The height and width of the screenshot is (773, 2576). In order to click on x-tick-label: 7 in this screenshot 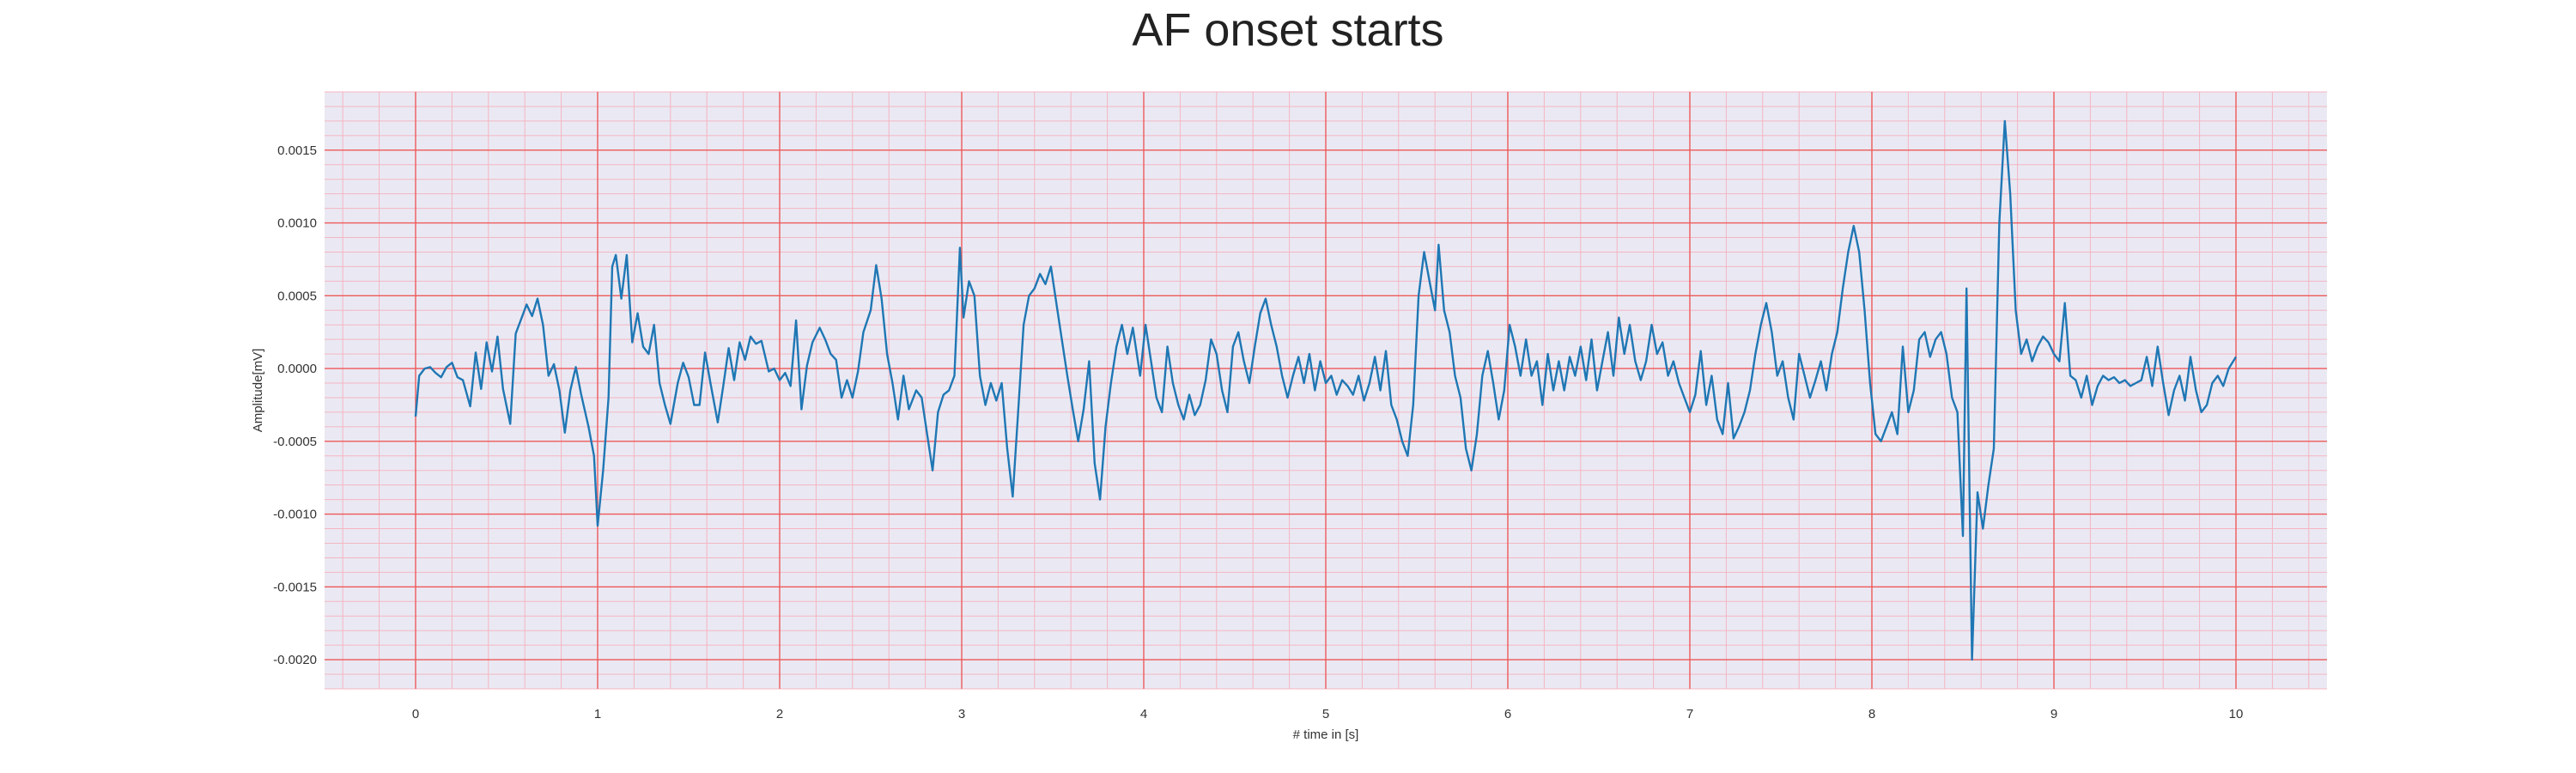, I will do `click(1689, 714)`.